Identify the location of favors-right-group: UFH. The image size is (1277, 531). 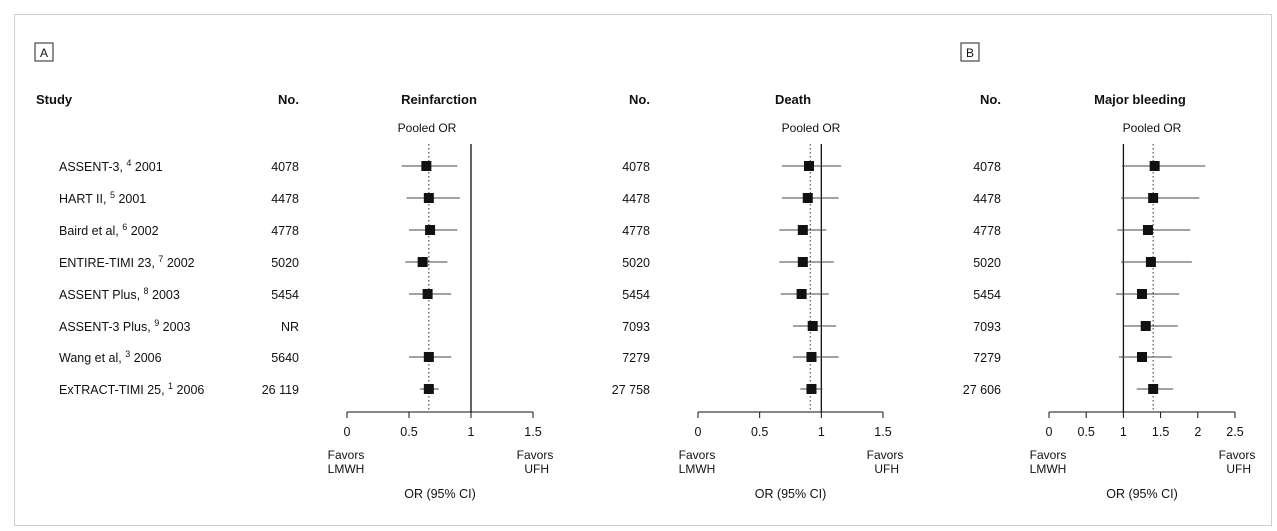
(886, 469).